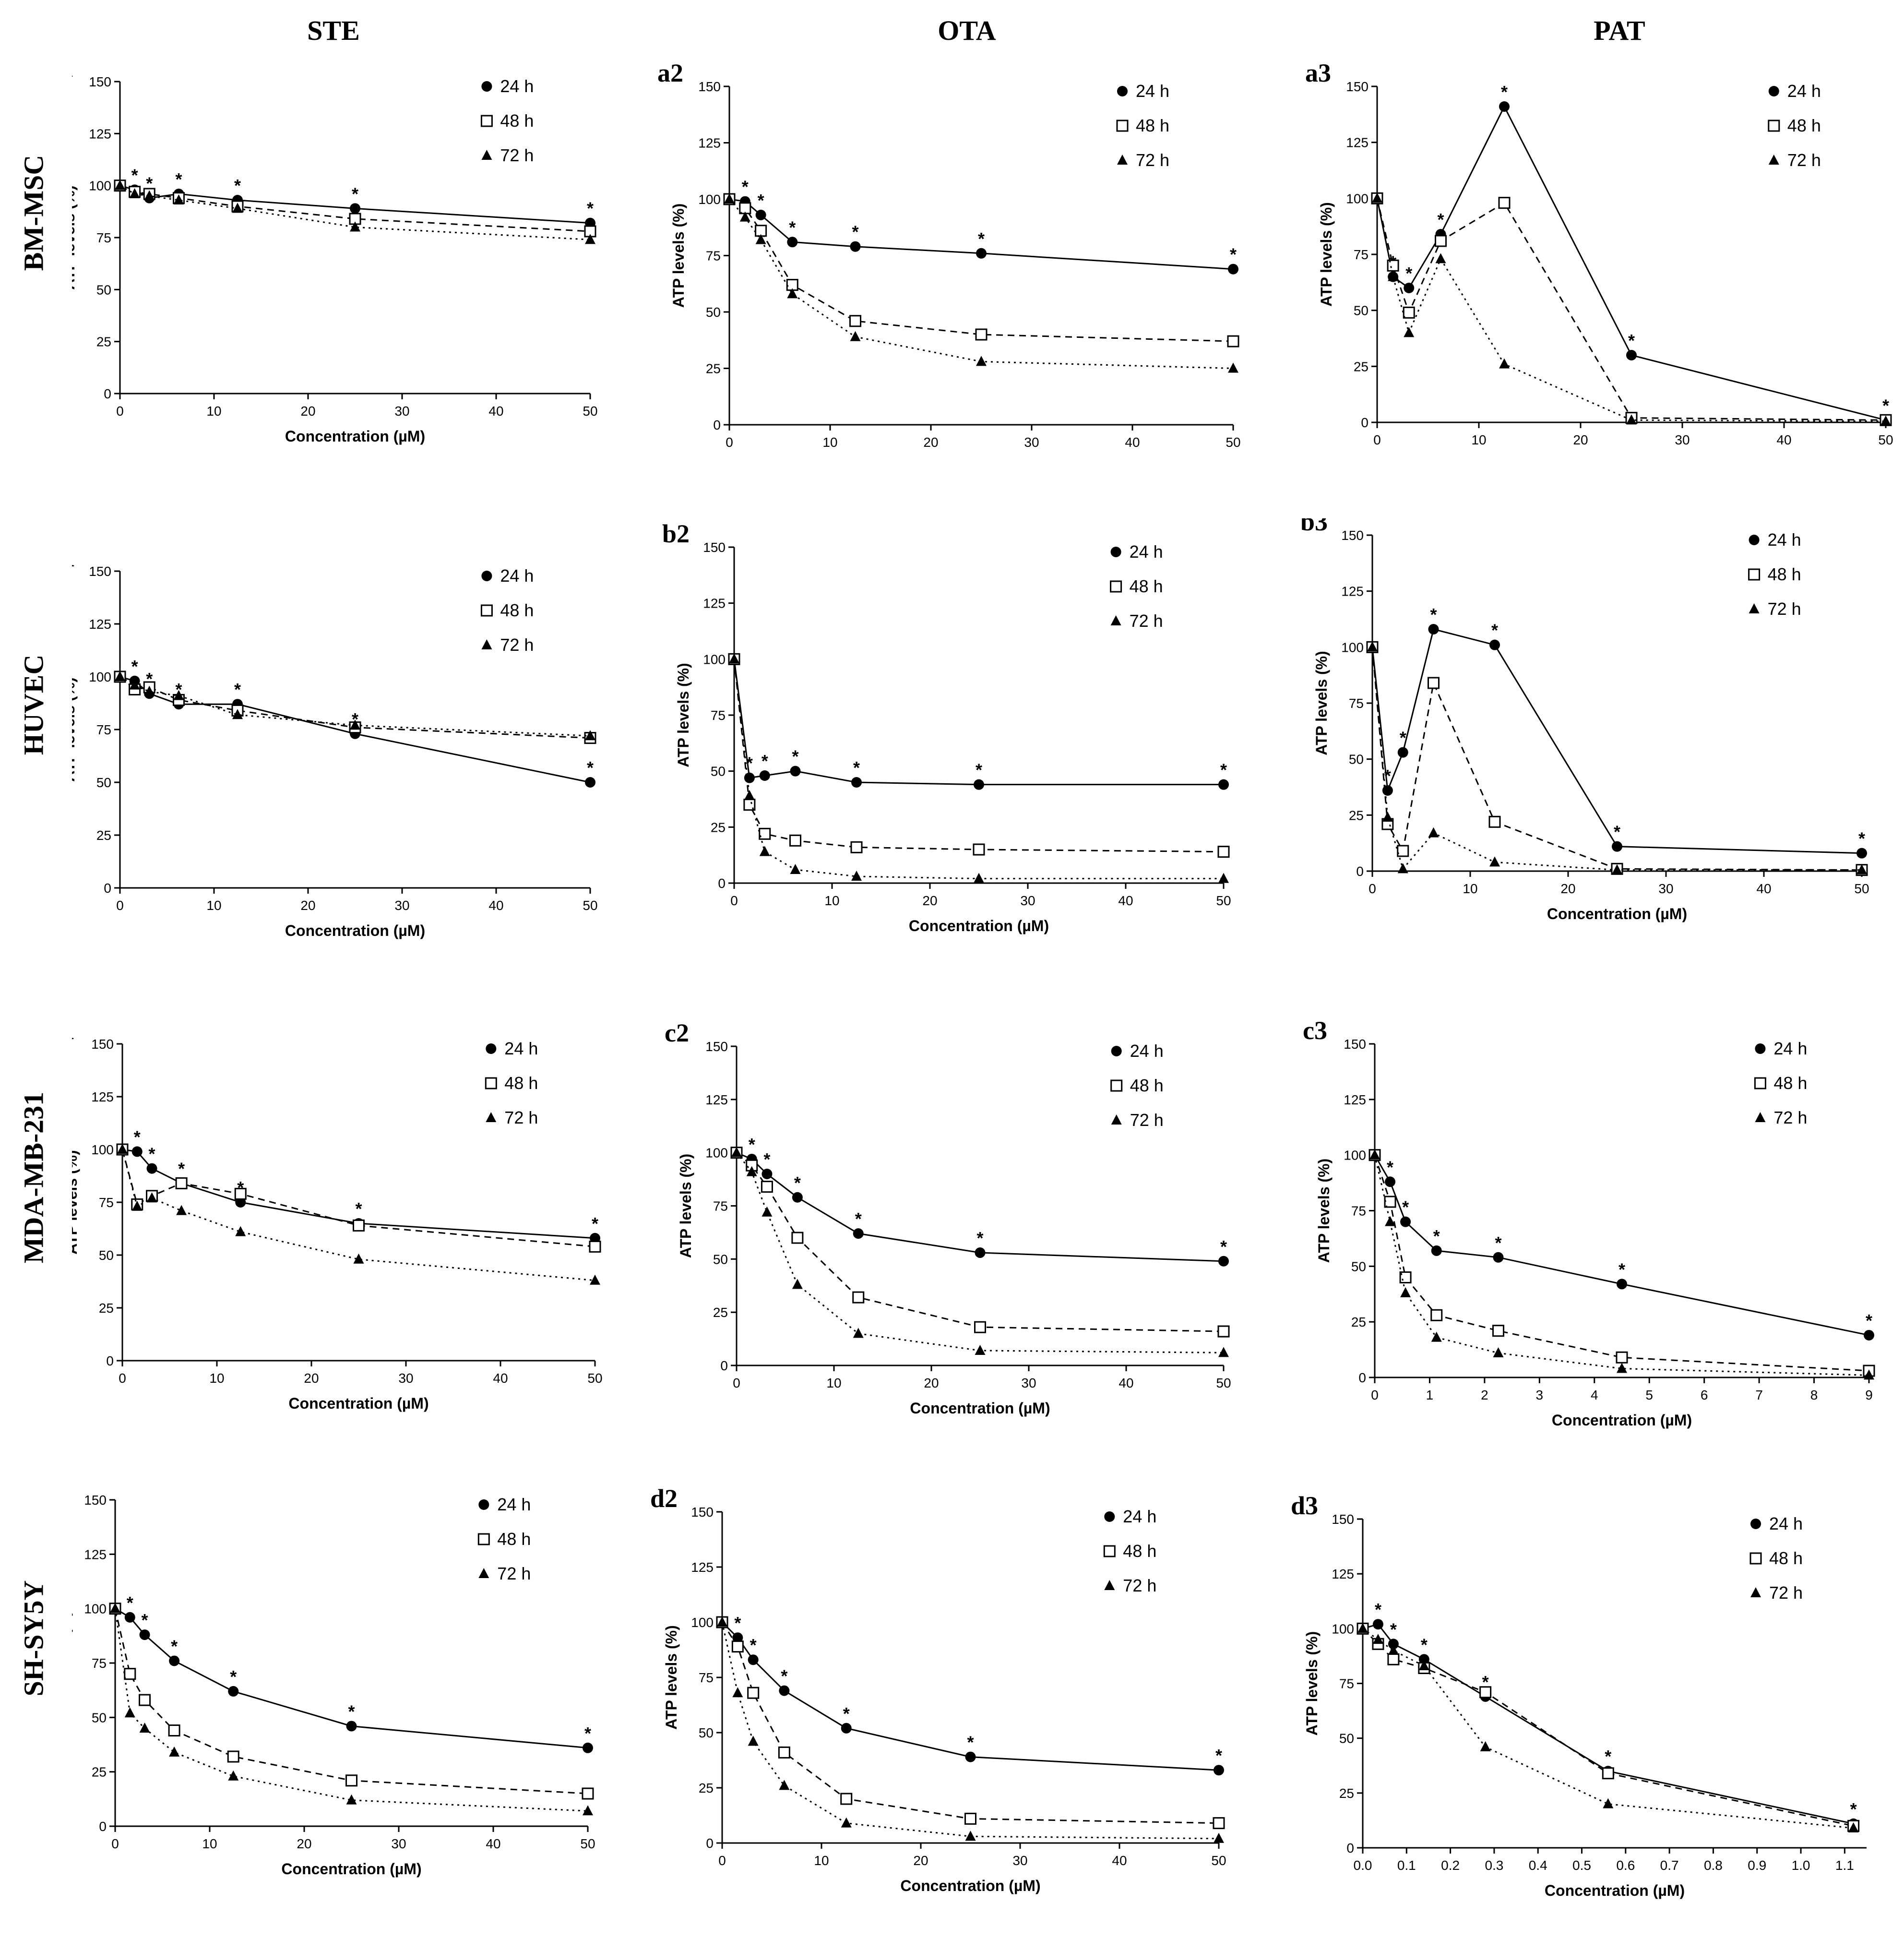  What do you see at coordinates (100, 1772) in the screenshot?
I see `y-tick-label: 25` at bounding box center [100, 1772].